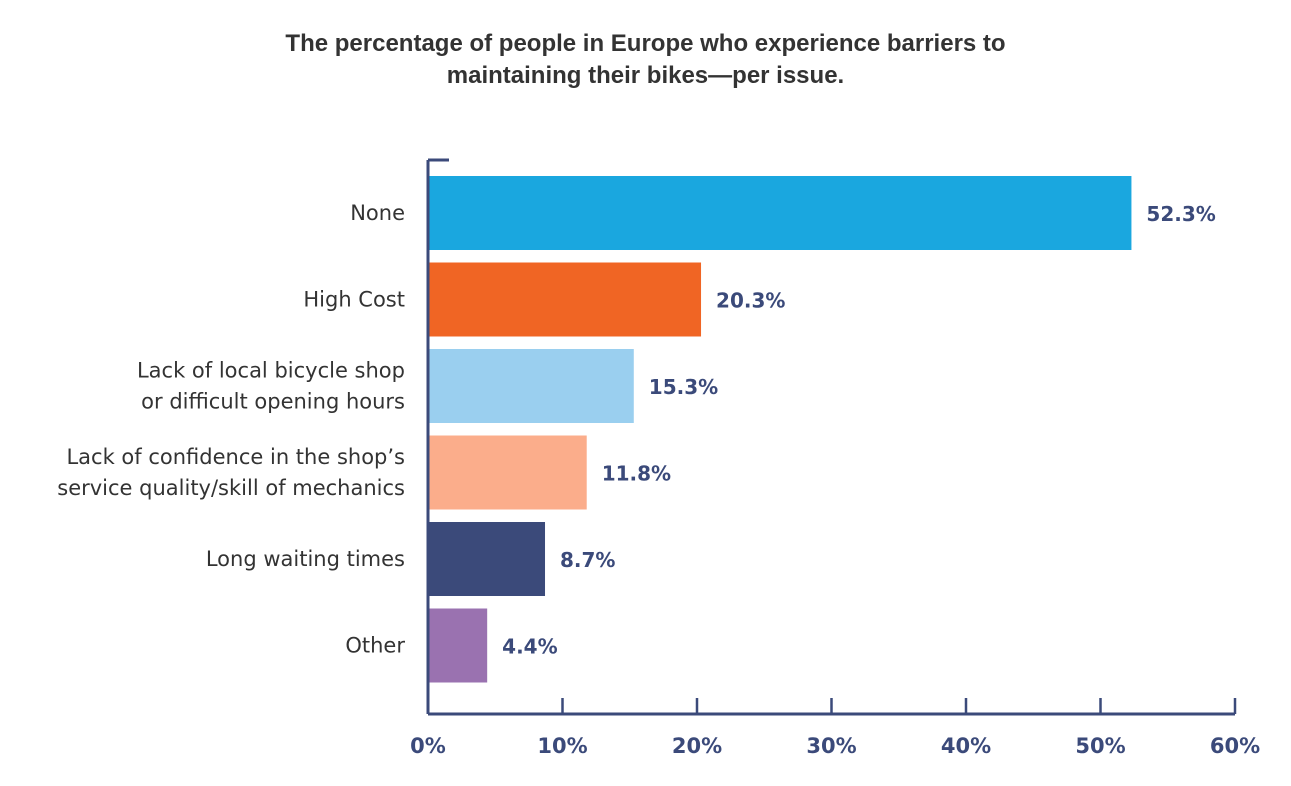  I want to click on category-label-line: None, so click(377, 213).